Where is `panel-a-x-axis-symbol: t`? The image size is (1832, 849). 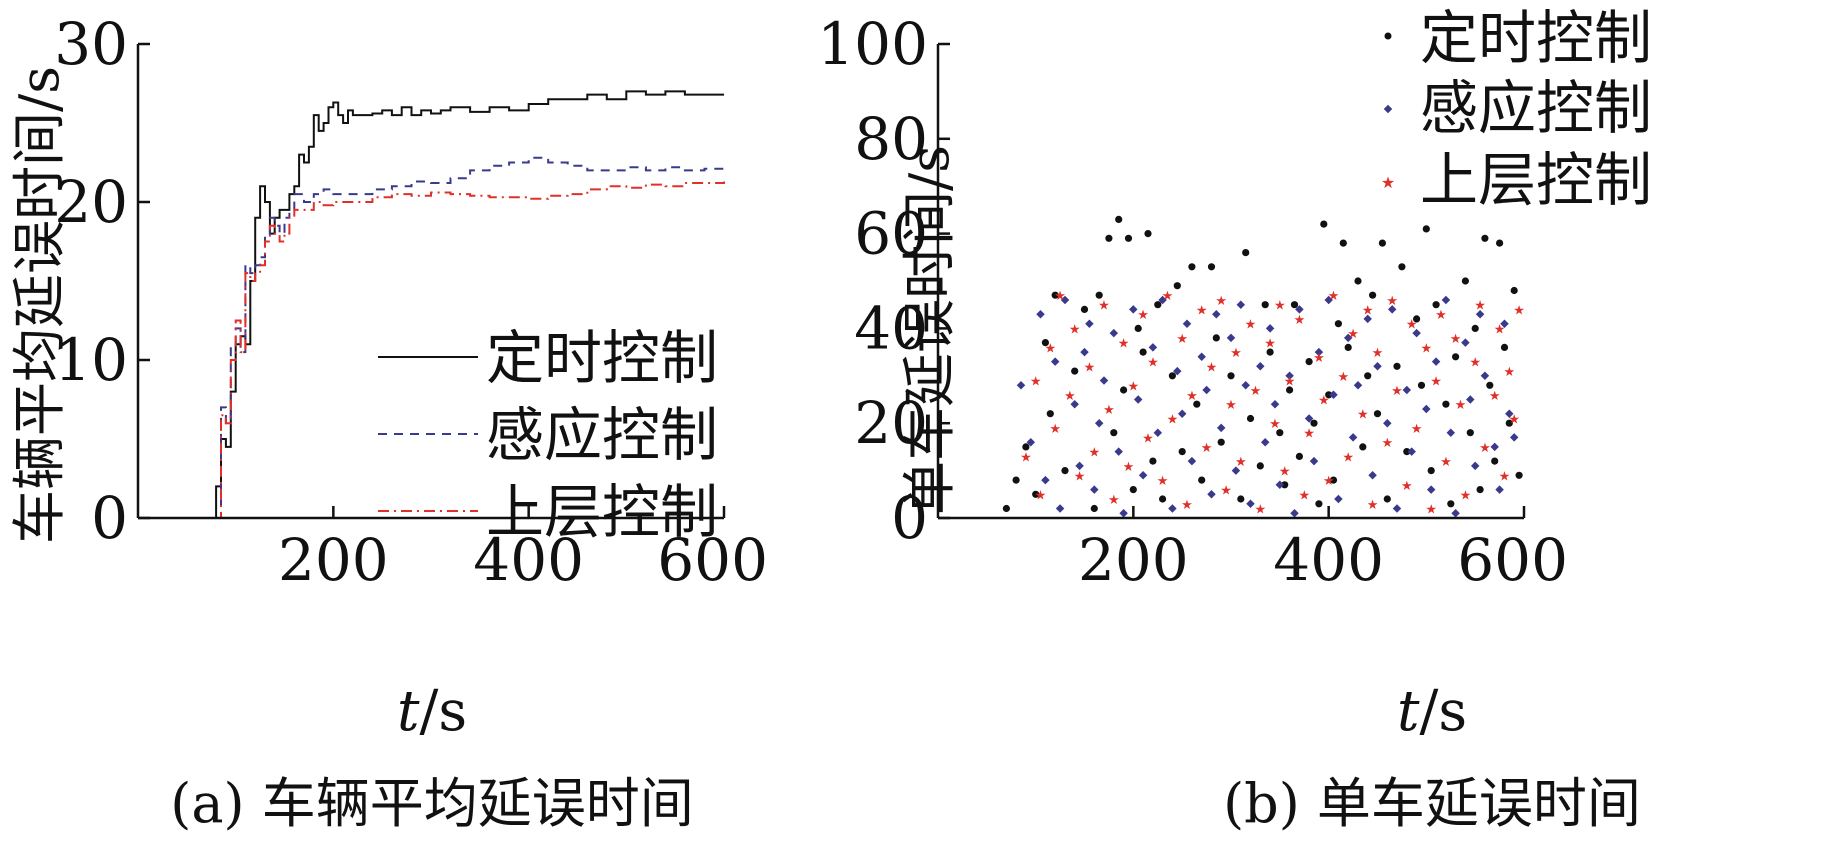
panel-a-x-axis-symbol: t is located at coordinates (408, 711).